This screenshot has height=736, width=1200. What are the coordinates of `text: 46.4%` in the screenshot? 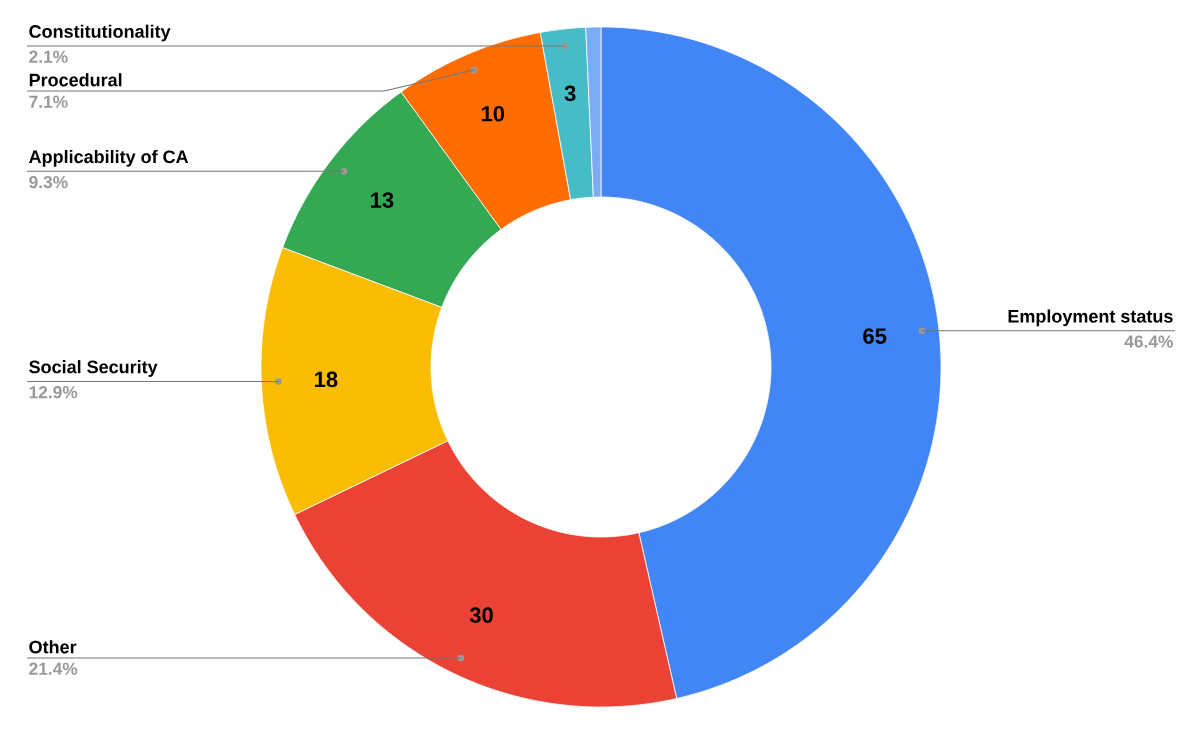 It's located at (1148, 341).